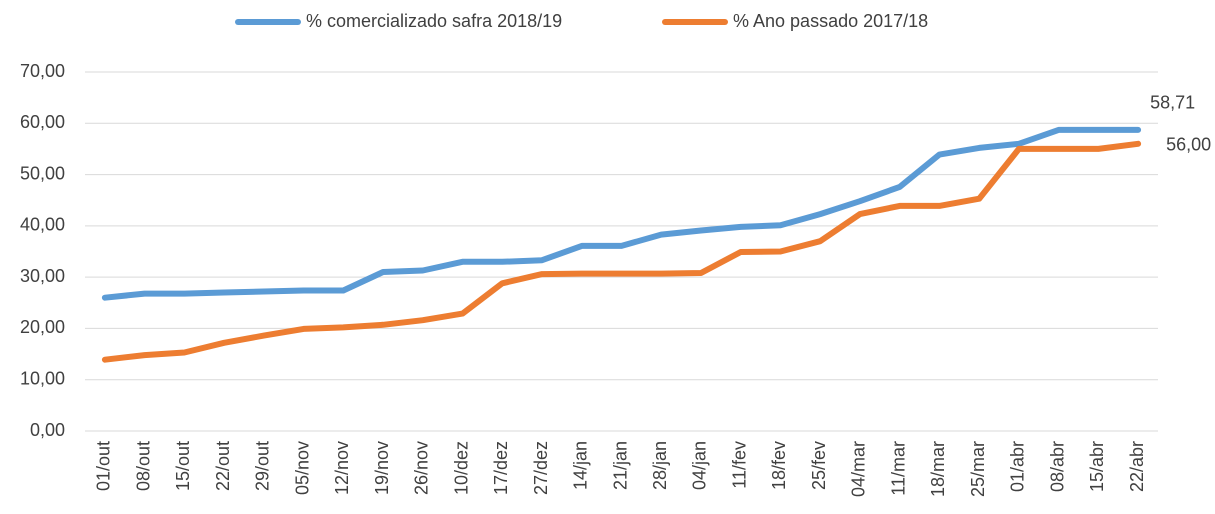  What do you see at coordinates (859, 469) in the screenshot?
I see `x-tick-label: 04/mar` at bounding box center [859, 469].